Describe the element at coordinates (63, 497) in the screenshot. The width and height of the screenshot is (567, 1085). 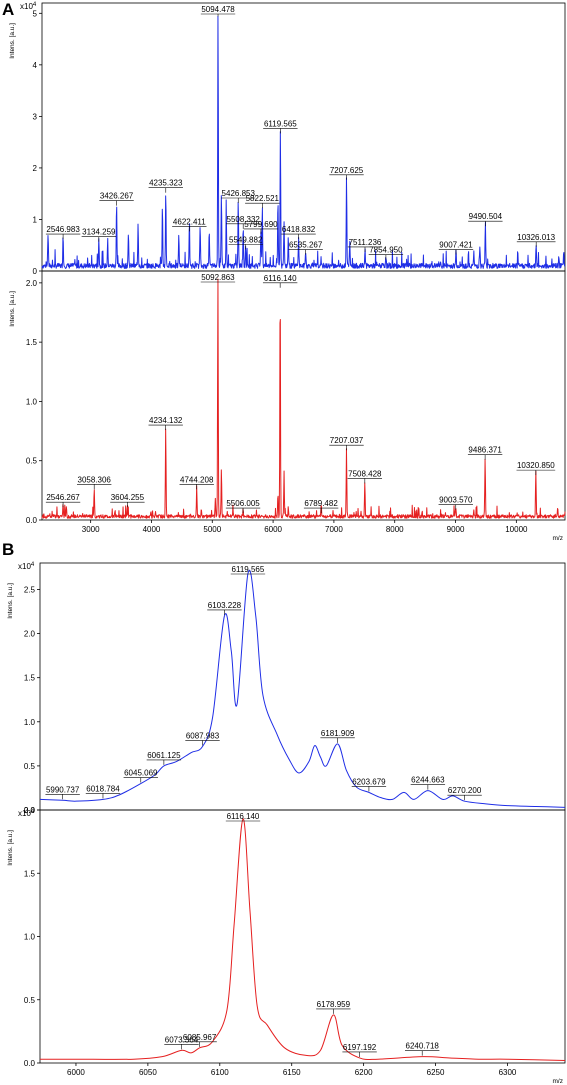
I see `peak-label: 2546.267` at that location.